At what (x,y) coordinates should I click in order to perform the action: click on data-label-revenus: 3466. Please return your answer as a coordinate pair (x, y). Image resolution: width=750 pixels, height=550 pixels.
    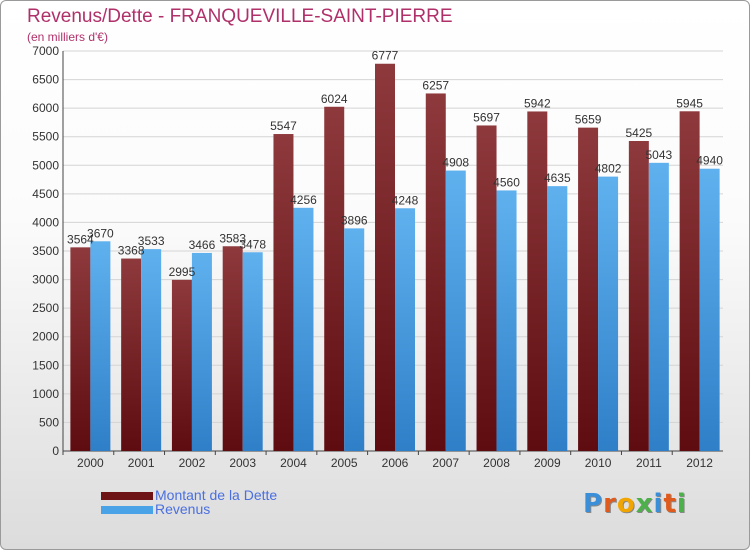
    Looking at the image, I should click on (202, 245).